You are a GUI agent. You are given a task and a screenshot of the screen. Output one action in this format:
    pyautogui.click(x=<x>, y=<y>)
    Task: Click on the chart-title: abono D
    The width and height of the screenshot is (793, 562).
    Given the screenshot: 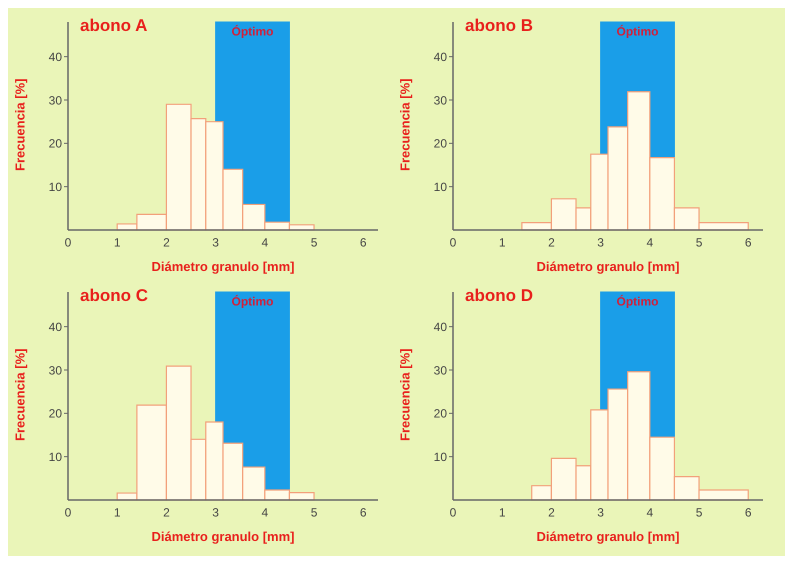 What is the action you would take?
    pyautogui.click(x=499, y=296)
    